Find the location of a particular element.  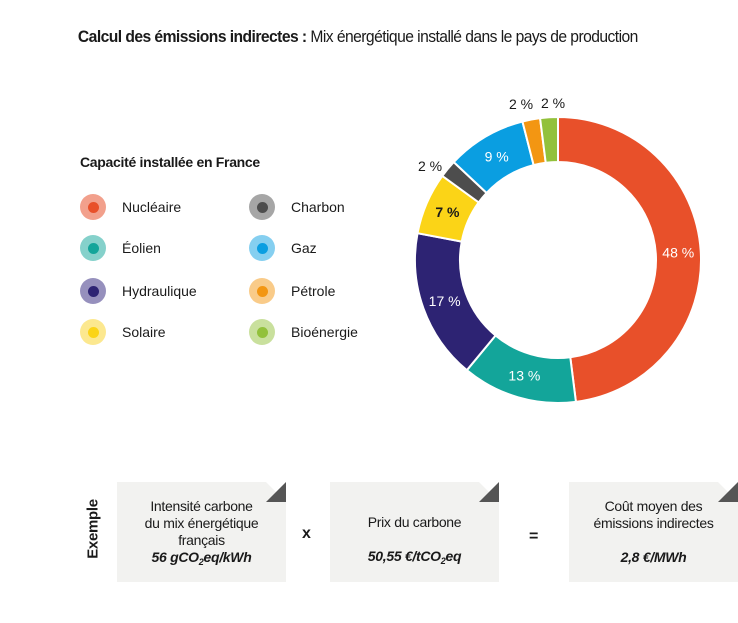

legend-item: Nucléaire is located at coordinates (130, 207).